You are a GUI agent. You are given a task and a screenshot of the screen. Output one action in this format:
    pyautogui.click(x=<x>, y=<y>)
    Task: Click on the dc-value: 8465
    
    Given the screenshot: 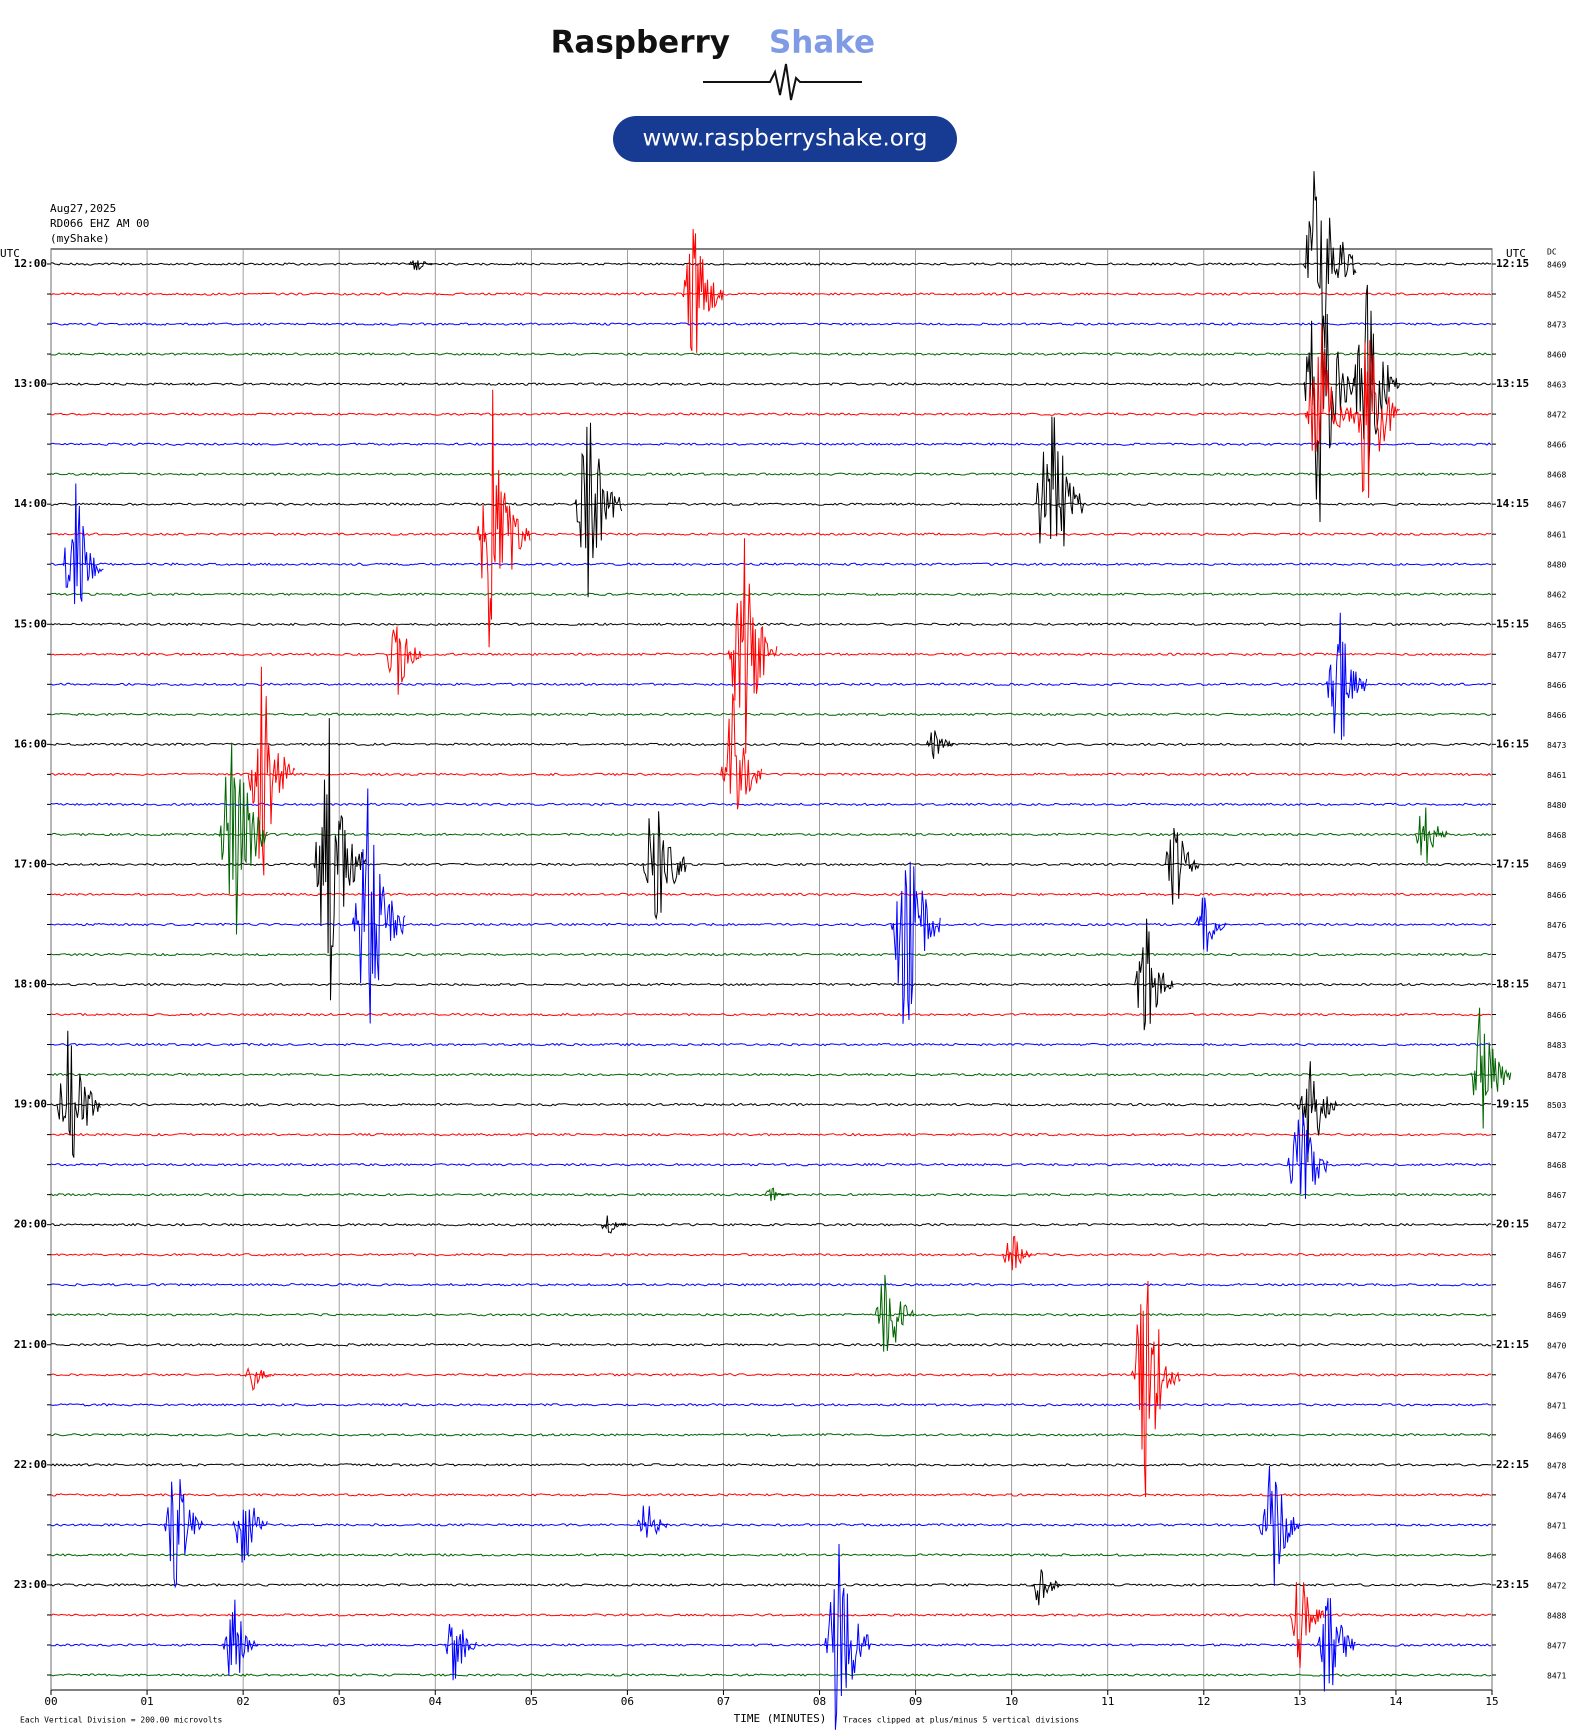 What is the action you would take?
    pyautogui.click(x=1556, y=625)
    